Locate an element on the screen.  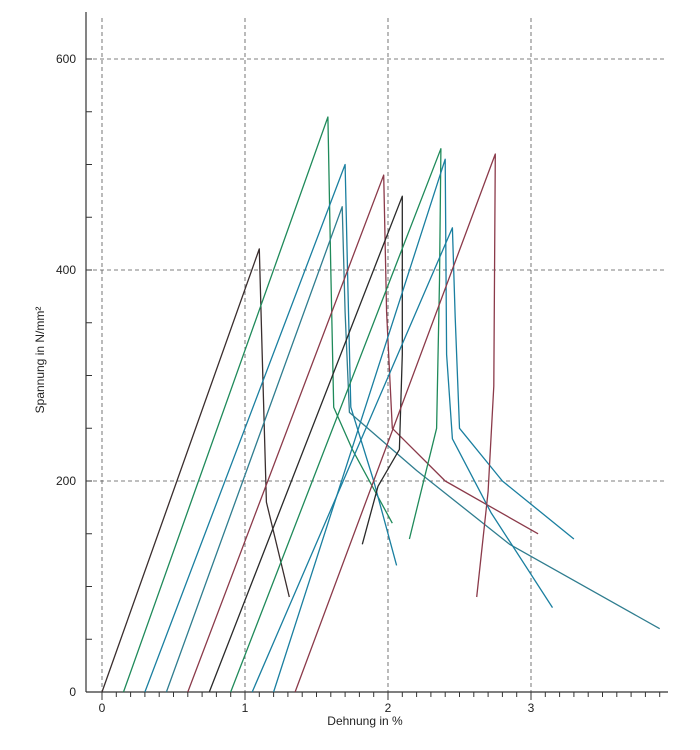
x-axis-title: Dehnung in % is located at coordinates (365, 721).